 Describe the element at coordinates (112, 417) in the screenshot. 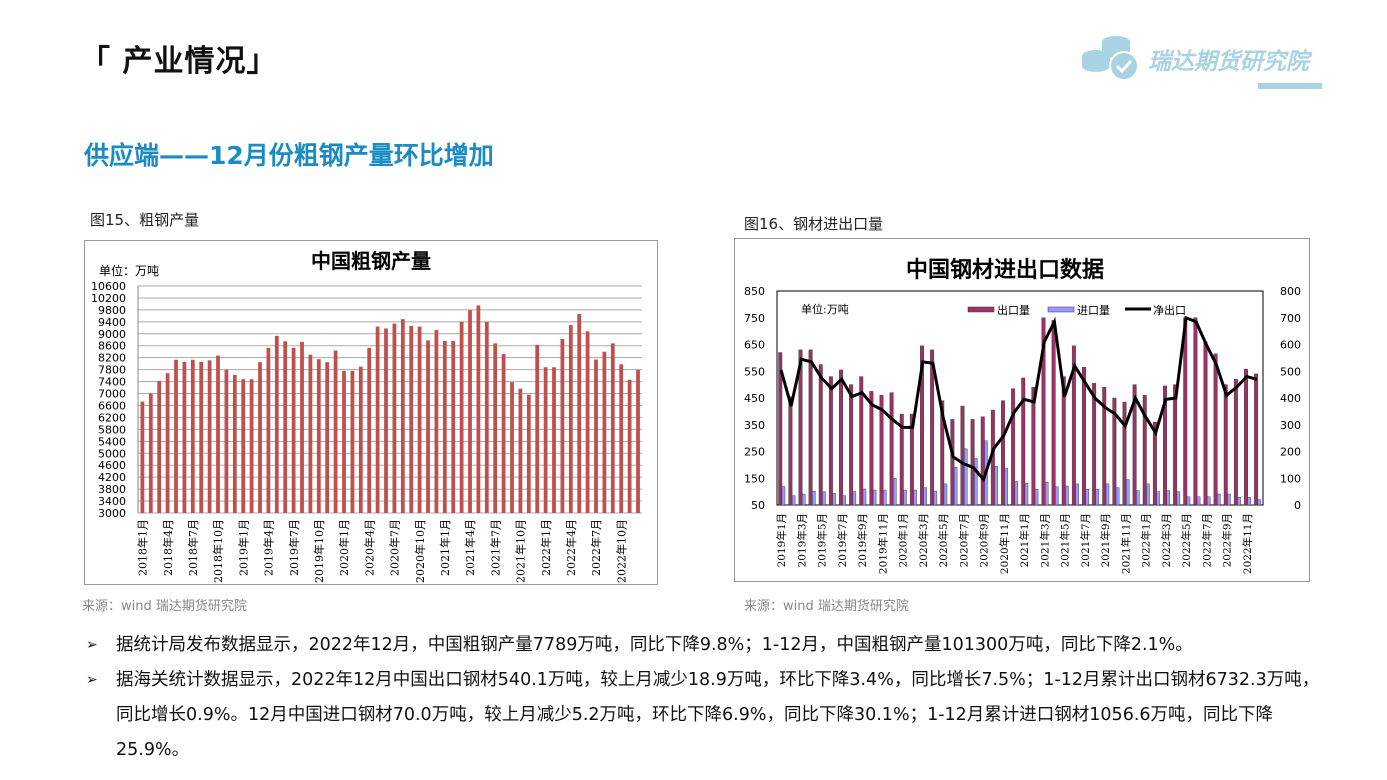

I see `y-tick-label: 6200` at that location.